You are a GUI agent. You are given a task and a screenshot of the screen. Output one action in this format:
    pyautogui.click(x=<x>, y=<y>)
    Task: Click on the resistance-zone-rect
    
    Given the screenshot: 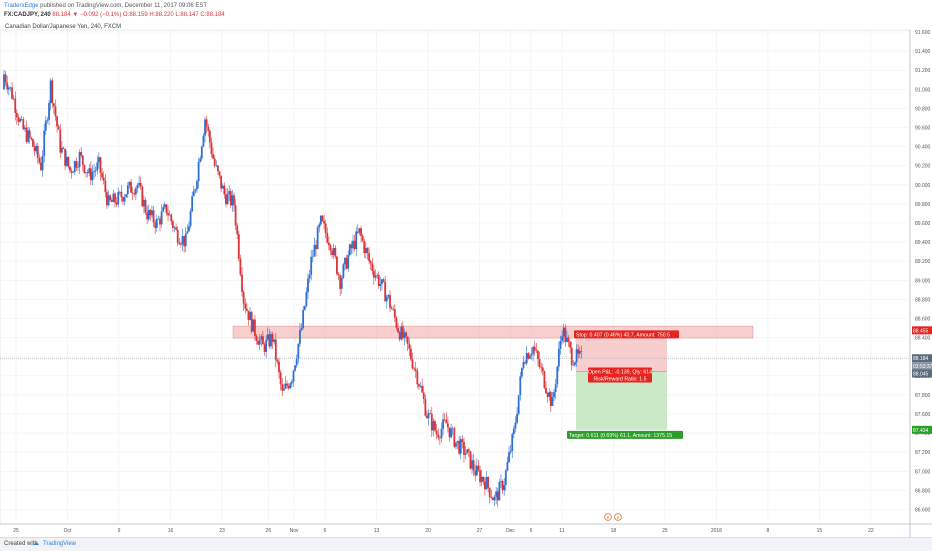 What is the action you would take?
    pyautogui.click(x=493, y=332)
    